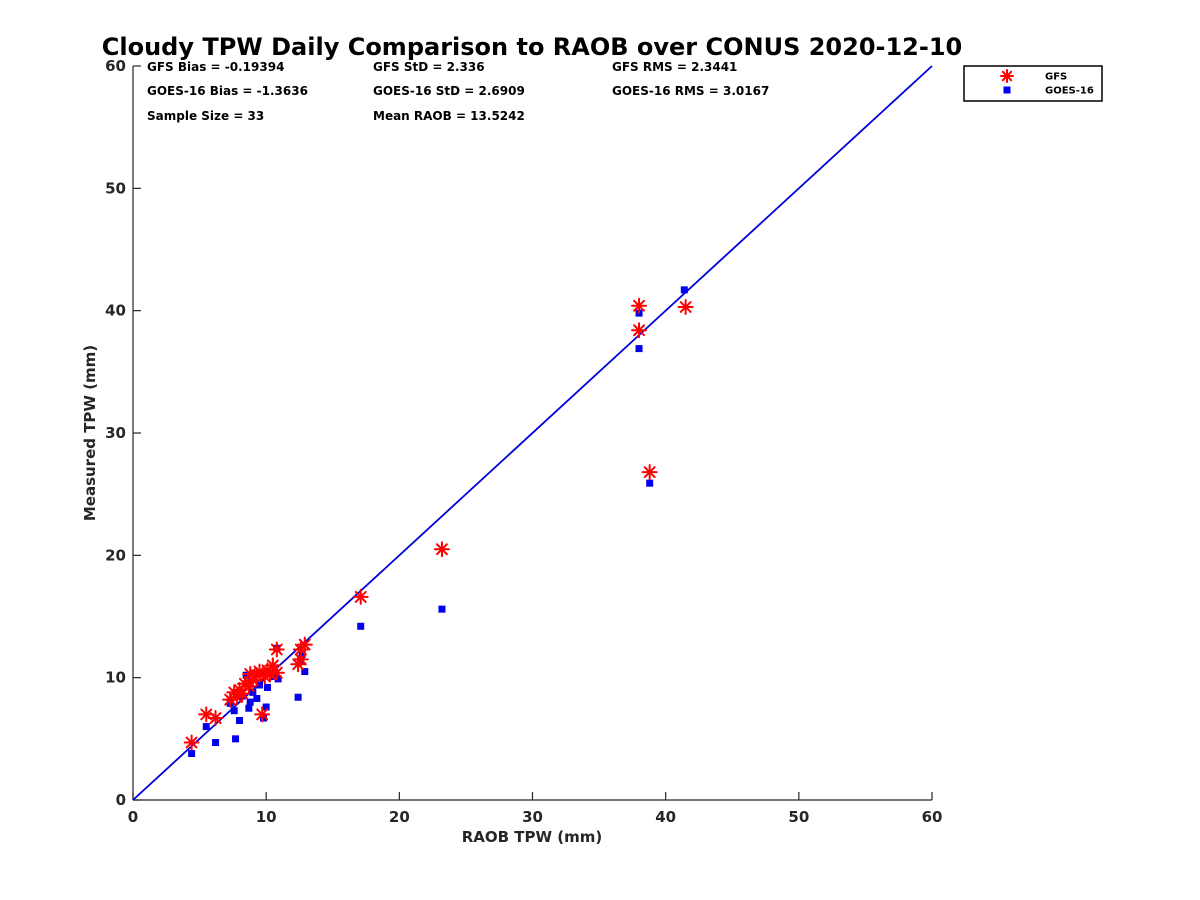  What do you see at coordinates (215, 67) in the screenshot?
I see `stat-text: GFS Bias = -0.19394` at bounding box center [215, 67].